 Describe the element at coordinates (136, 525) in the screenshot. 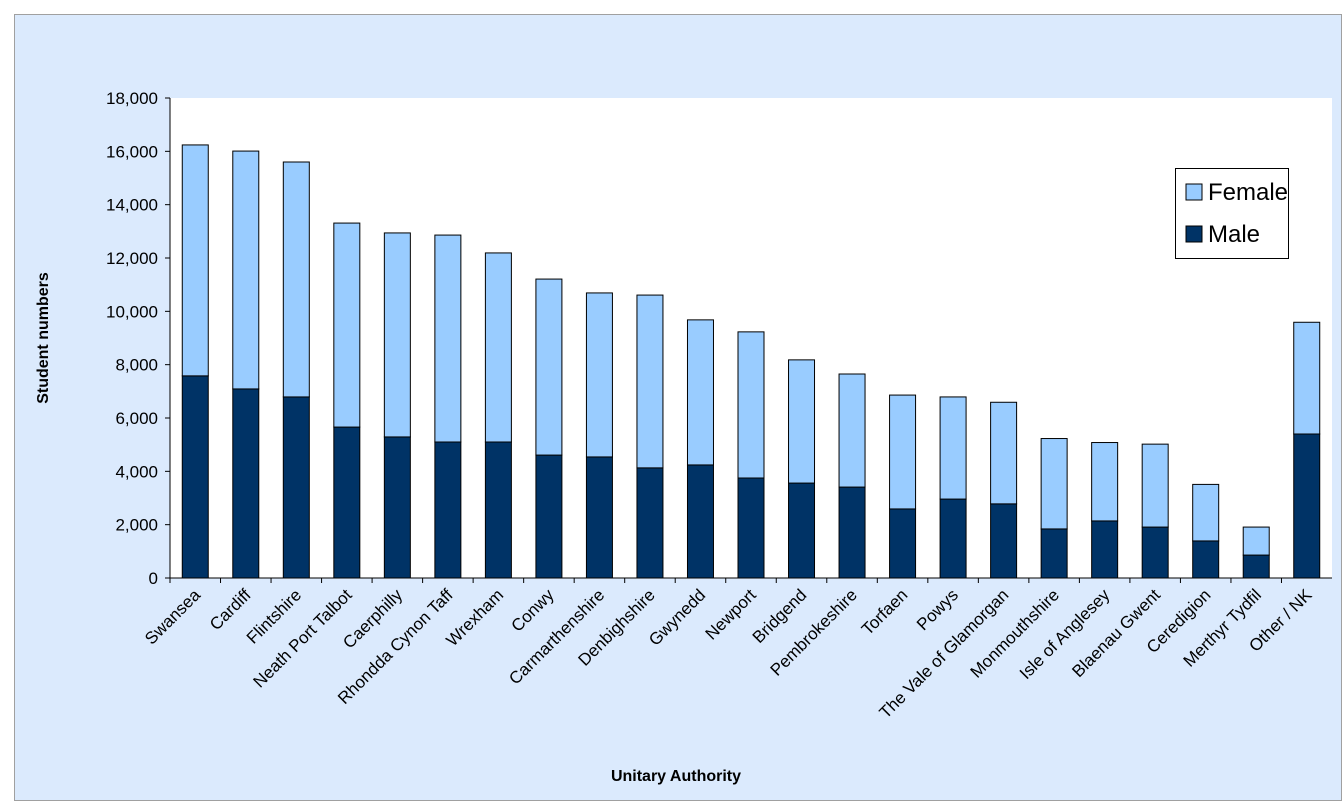

I see `y-tick-label: 2,000` at that location.